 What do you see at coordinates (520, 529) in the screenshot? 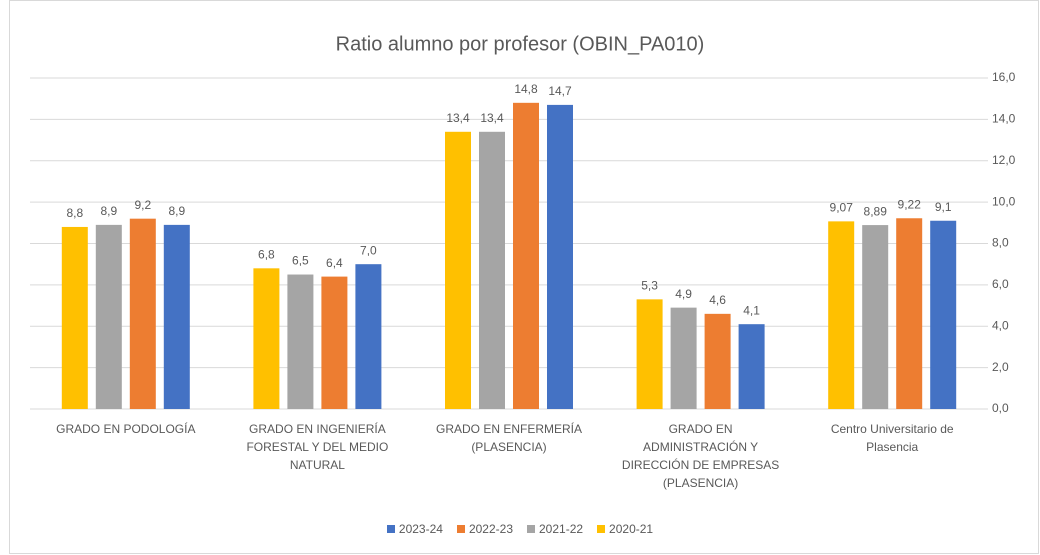
I see `legend: 2023-24 2022-23 2021-22 2020-21` at bounding box center [520, 529].